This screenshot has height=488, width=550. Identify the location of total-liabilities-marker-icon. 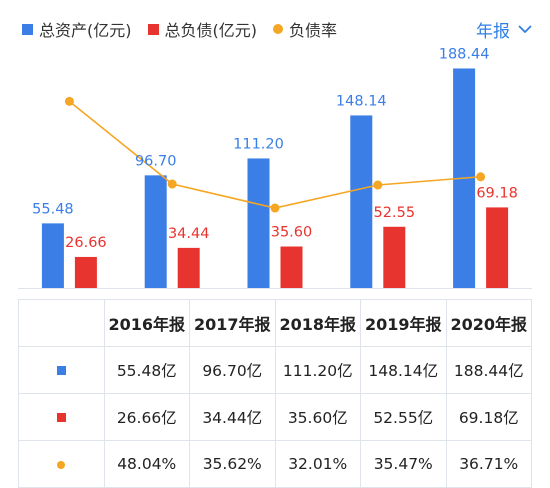
(61, 417).